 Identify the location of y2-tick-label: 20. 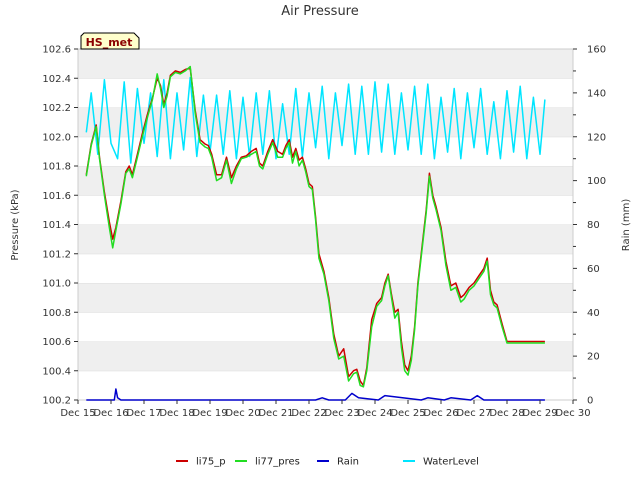
(593, 357).